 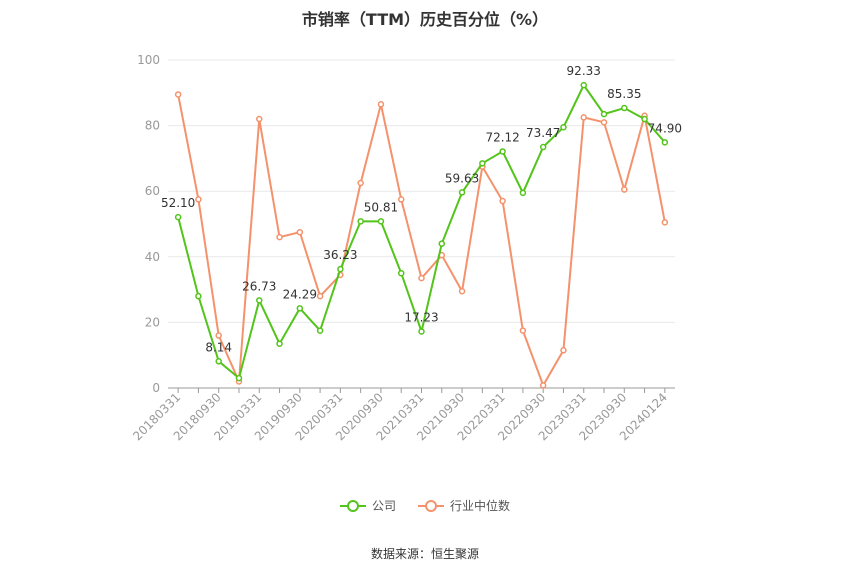 What do you see at coordinates (665, 128) in the screenshot?
I see `data-label: 74.90` at bounding box center [665, 128].